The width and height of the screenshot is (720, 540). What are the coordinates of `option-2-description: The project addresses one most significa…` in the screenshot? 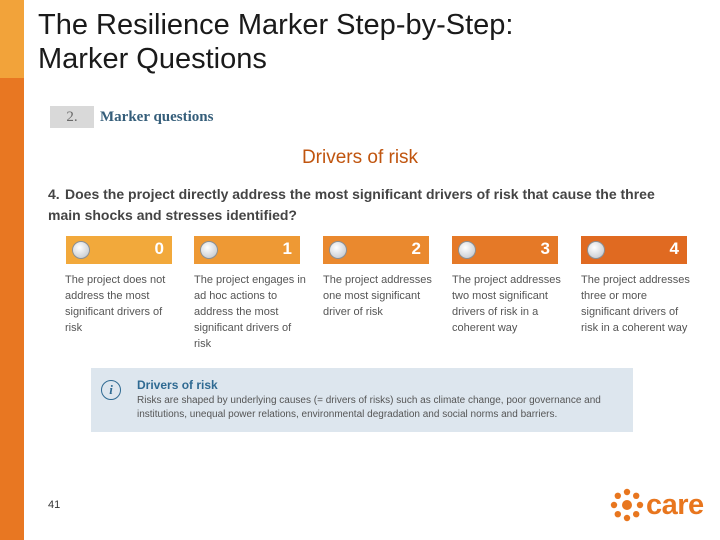 It's located at (377, 296).